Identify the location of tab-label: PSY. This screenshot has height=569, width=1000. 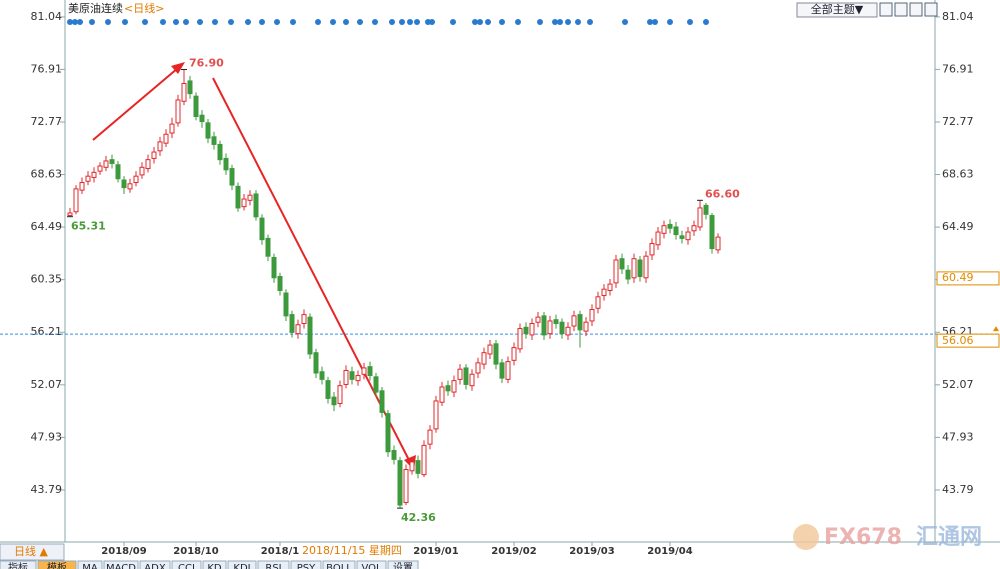
(306, 566).